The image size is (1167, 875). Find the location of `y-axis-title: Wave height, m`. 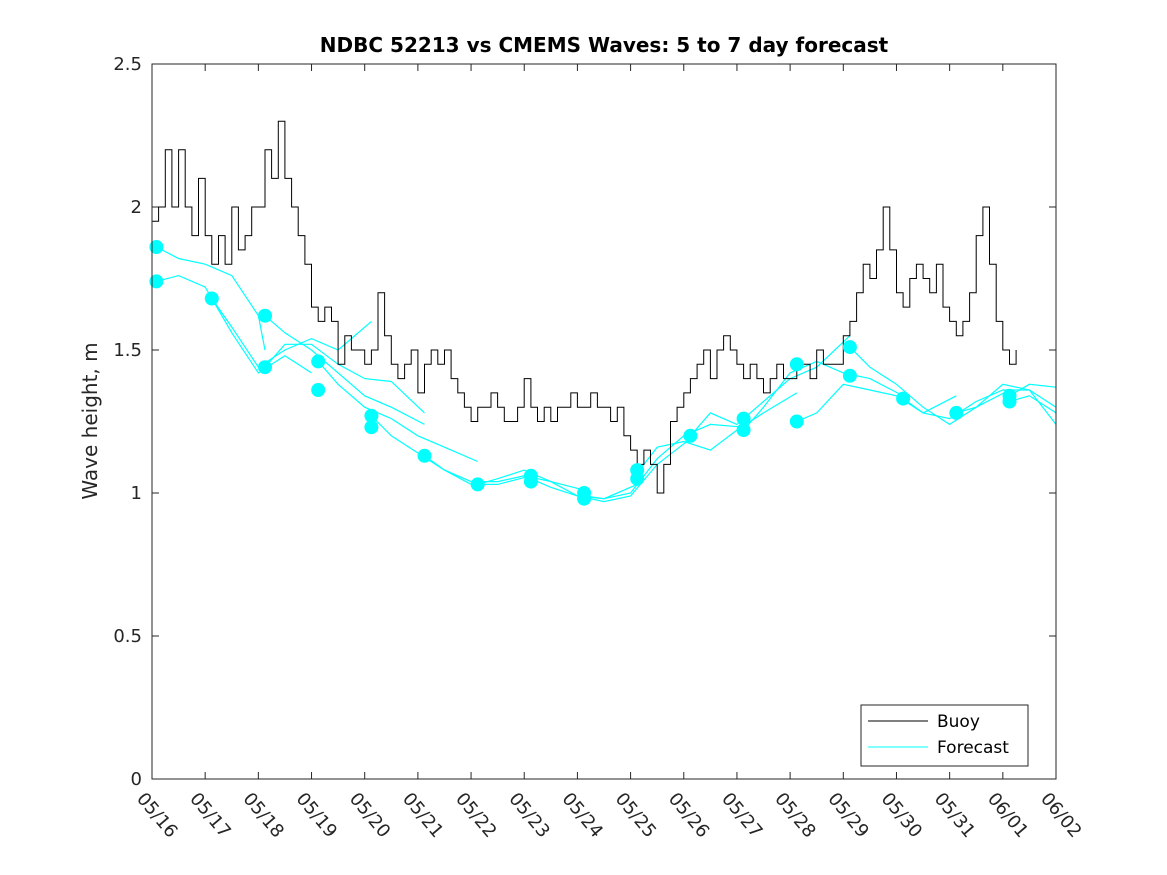

y-axis-title: Wave height, m is located at coordinates (90, 420).